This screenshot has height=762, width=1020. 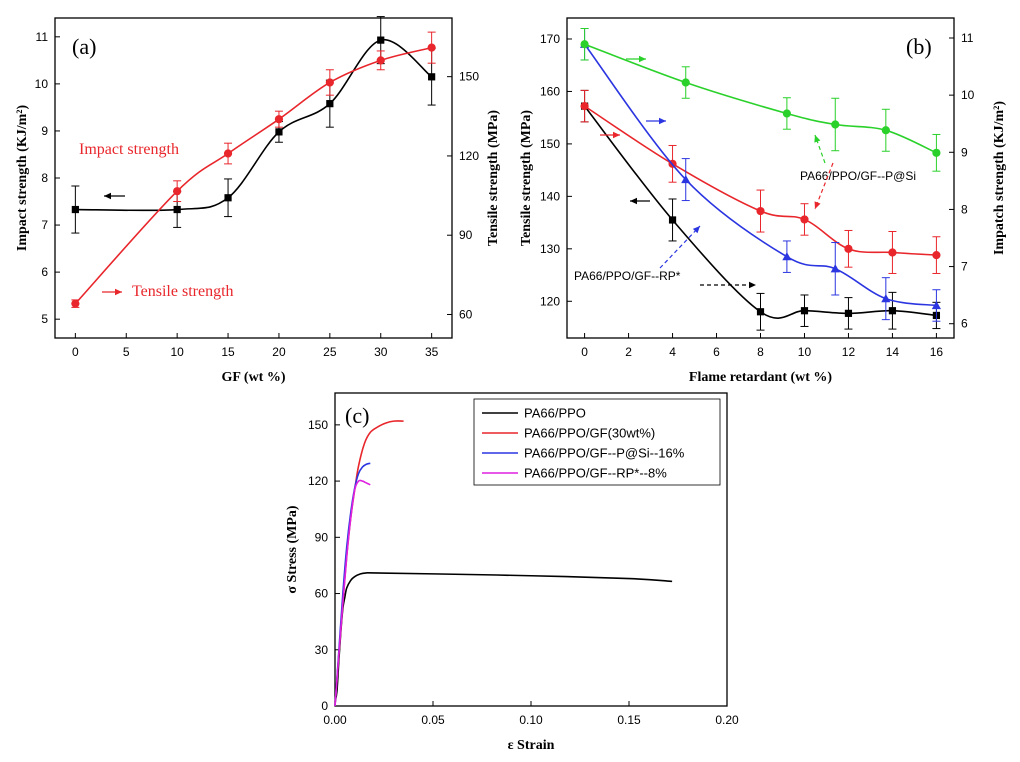 What do you see at coordinates (752, 285) in the screenshot?
I see `callout-arrow-black-head` at bounding box center [752, 285].